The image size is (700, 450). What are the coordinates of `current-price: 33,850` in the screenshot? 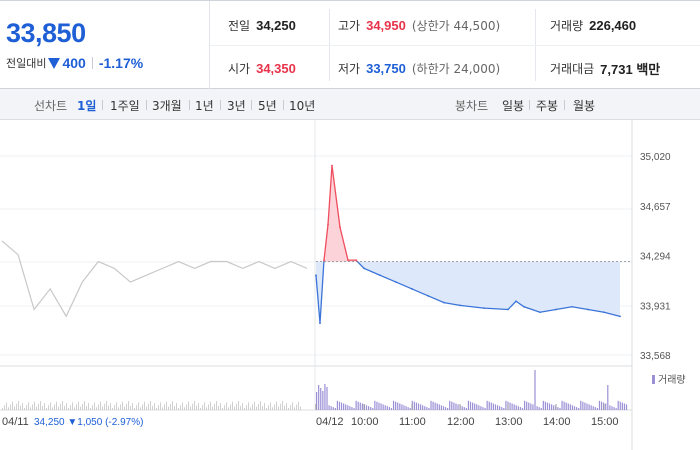 It's located at (46, 33).